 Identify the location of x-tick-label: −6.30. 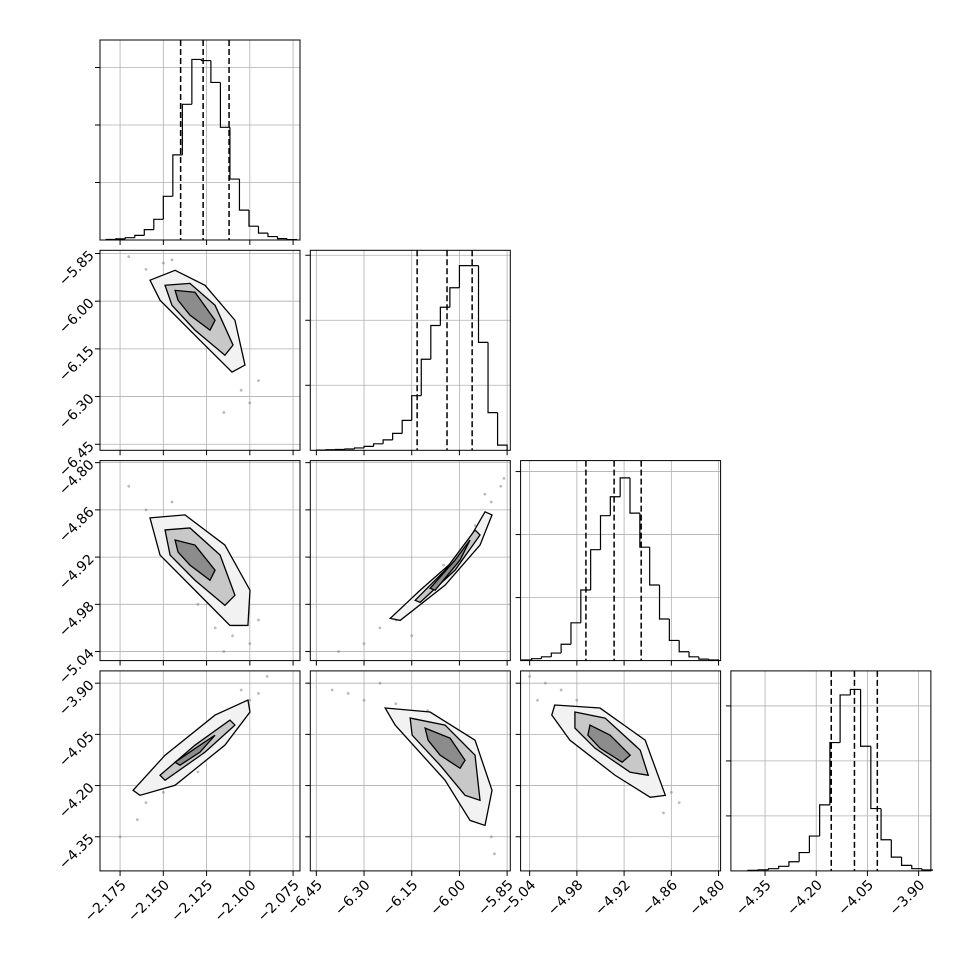
(353, 898).